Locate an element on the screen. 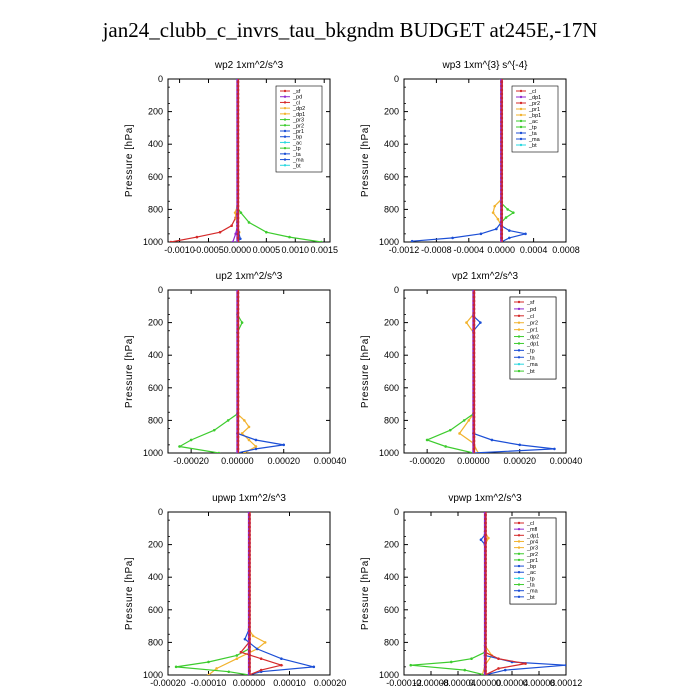  x-tick-label: -0.0005 is located at coordinates (208, 250).